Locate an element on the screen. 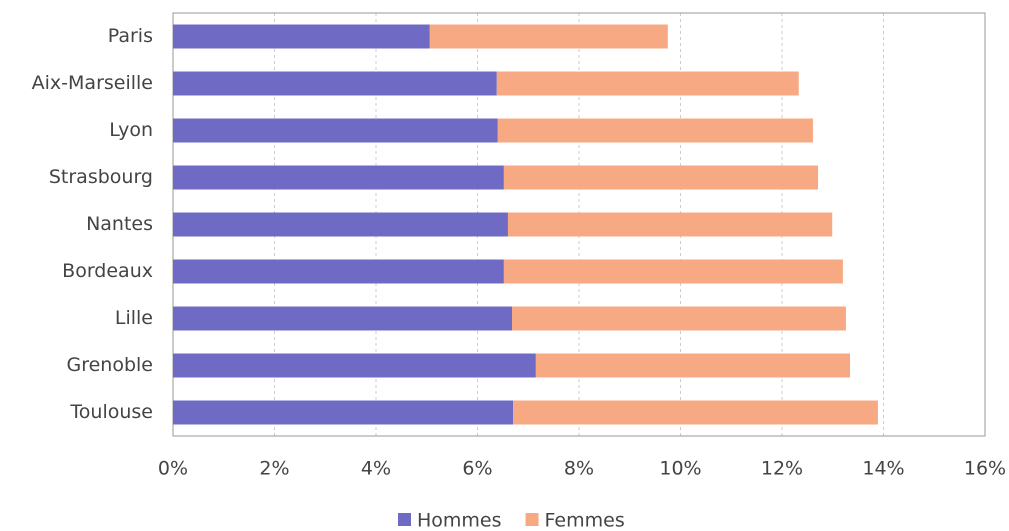 This screenshot has height=531, width=1009. legend-label: Hommes is located at coordinates (459, 520).